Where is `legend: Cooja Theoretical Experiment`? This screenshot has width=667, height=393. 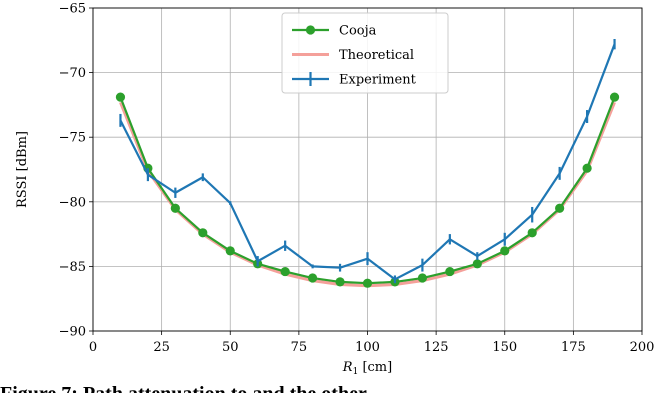 legend: Cooja Theoretical Experiment is located at coordinates (365, 53).